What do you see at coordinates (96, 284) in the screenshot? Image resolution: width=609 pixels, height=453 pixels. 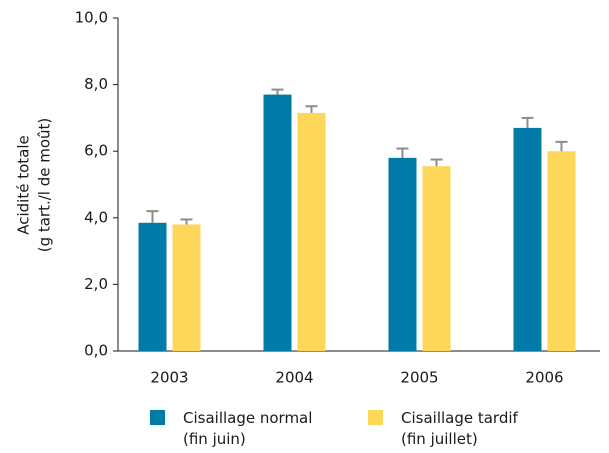 I see `y-tick-label: 2,0` at bounding box center [96, 284].